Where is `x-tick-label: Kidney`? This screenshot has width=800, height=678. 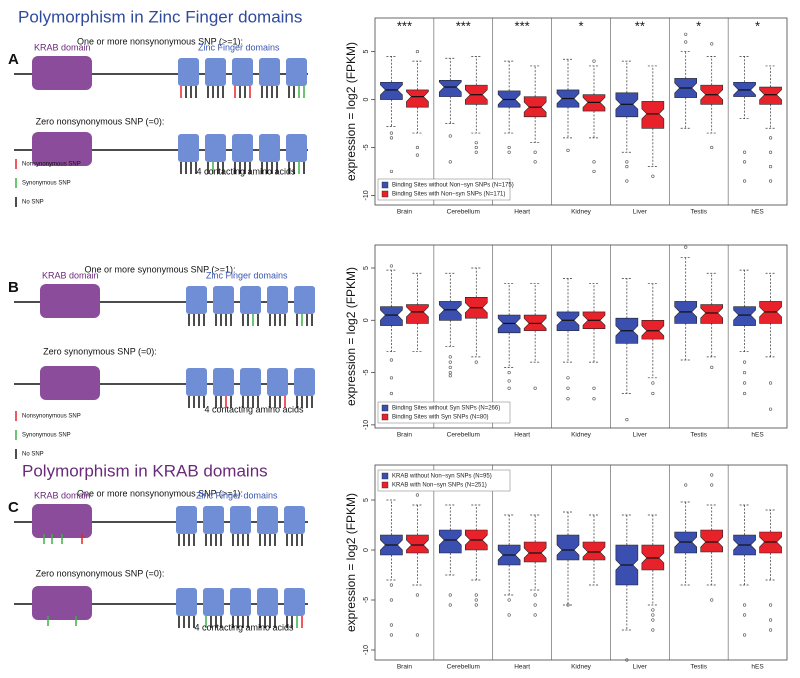 x-tick-label: Kidney is located at coordinates (581, 212).